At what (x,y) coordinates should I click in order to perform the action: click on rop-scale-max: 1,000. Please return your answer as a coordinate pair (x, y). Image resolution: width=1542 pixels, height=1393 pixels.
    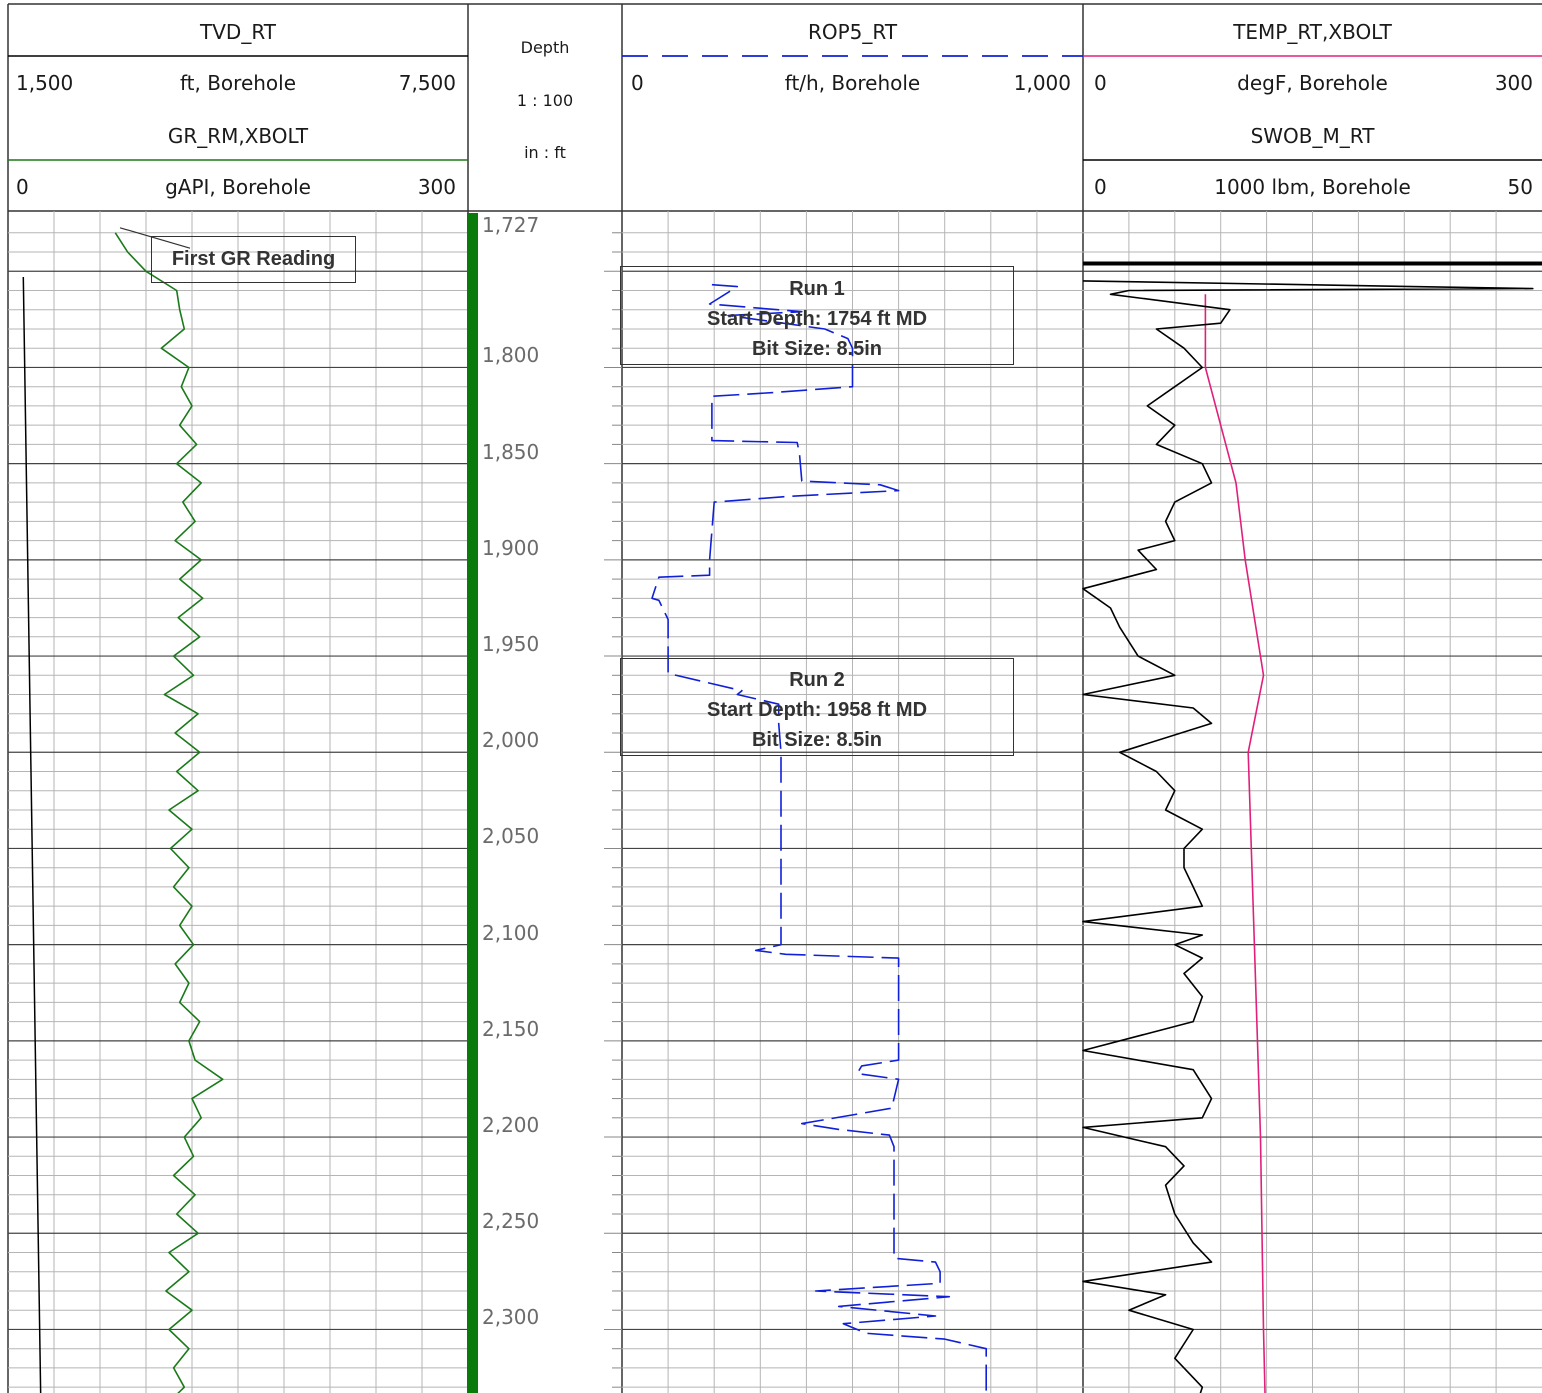
    Looking at the image, I should click on (1042, 83).